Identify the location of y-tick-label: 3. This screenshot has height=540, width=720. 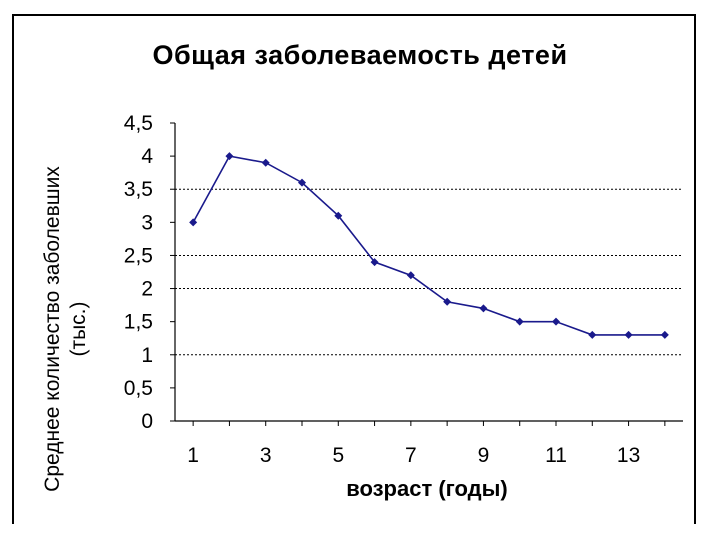
(147, 222).